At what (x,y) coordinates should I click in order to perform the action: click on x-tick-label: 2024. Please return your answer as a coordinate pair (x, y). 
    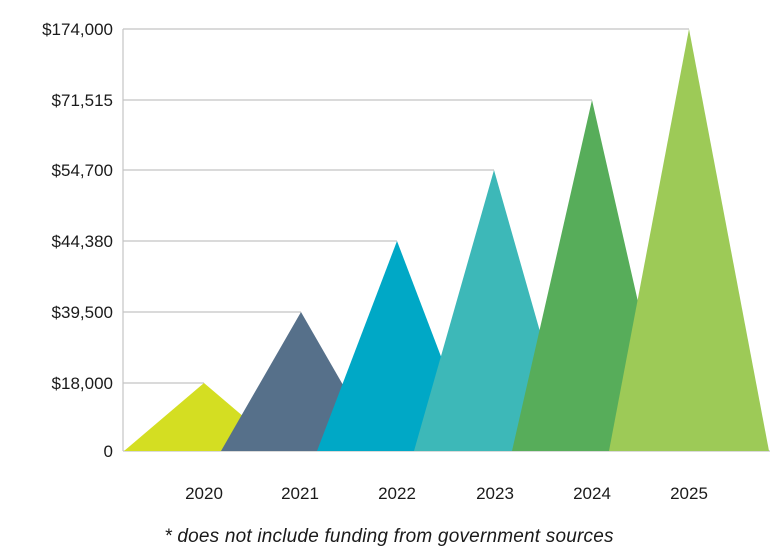
    Looking at the image, I should click on (592, 493).